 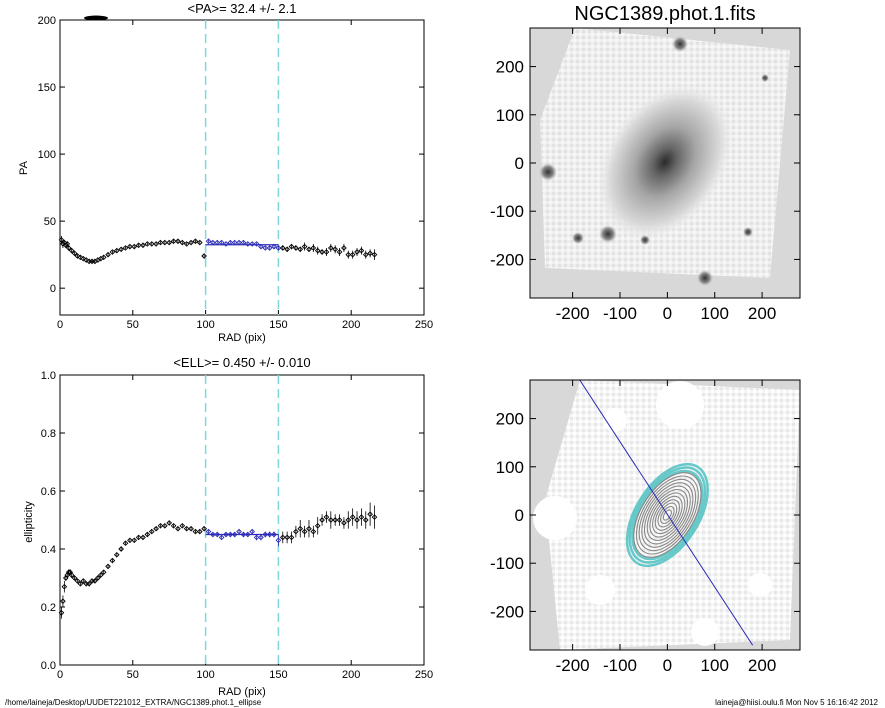 I want to click on ell-title: <ELL>= 0.450 +/- 0.010, so click(x=241, y=362).